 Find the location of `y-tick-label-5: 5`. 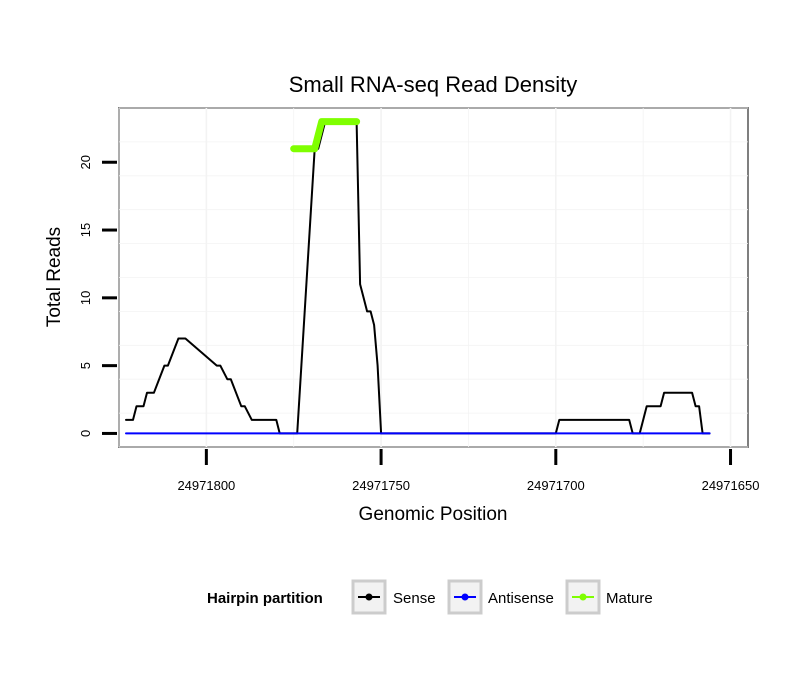

y-tick-label-5: 5 is located at coordinates (85, 365).